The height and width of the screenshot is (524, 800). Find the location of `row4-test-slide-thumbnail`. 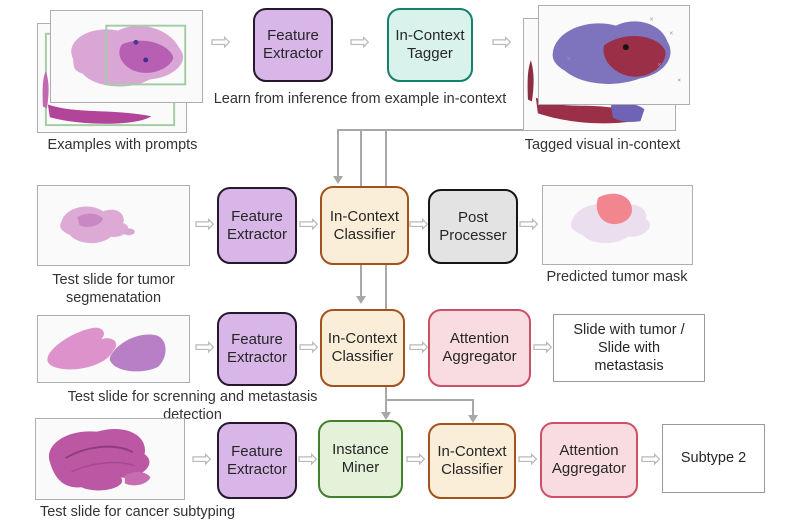

row4-test-slide-thumbnail is located at coordinates (110, 459).